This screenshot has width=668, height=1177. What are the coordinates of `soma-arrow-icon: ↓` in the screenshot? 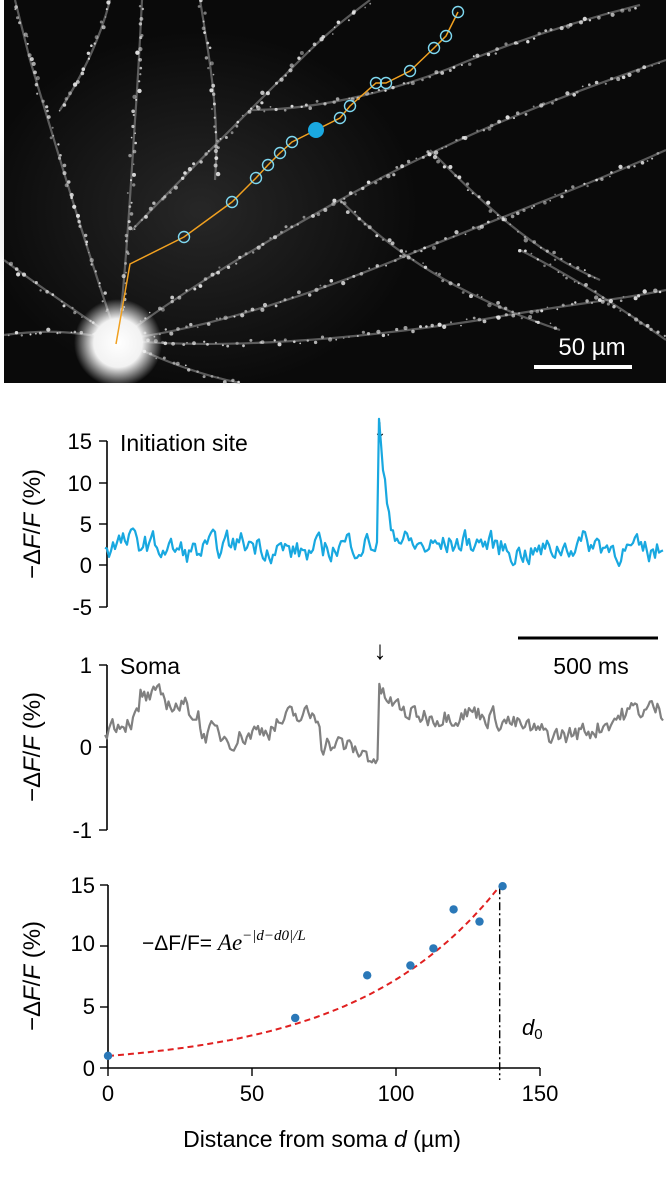 It's located at (380, 650).